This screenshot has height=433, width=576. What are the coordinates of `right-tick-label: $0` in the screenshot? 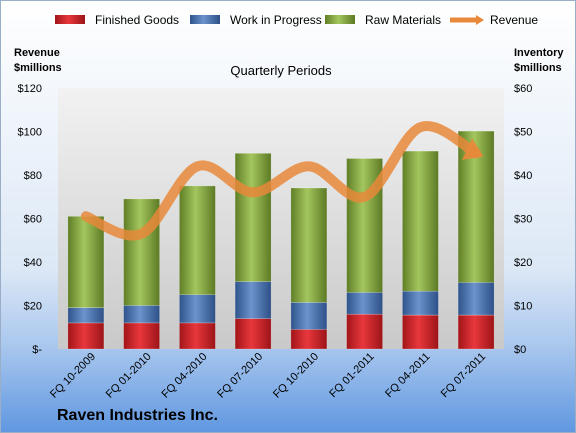 It's located at (520, 350).